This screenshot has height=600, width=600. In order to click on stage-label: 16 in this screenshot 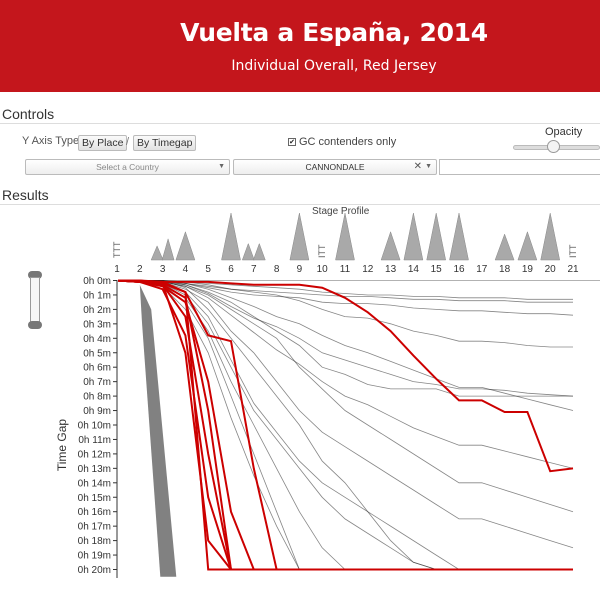, I will do `click(459, 269)`.